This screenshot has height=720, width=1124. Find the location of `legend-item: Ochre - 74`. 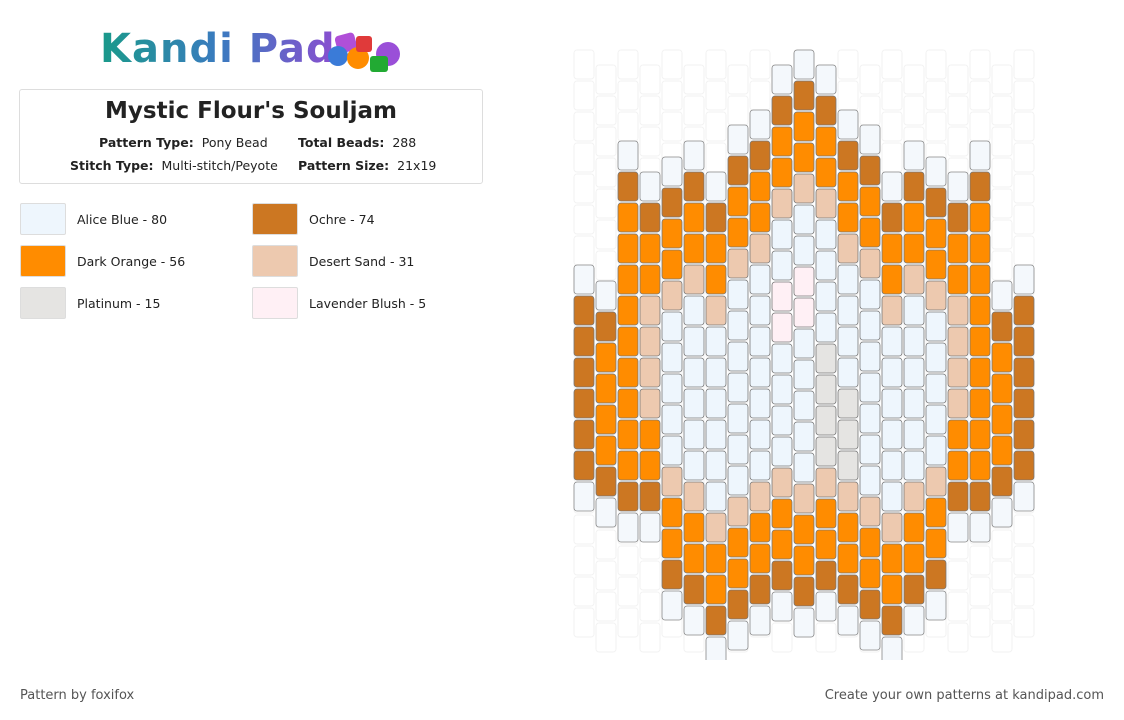

legend-item: Ochre - 74 is located at coordinates (313, 219).